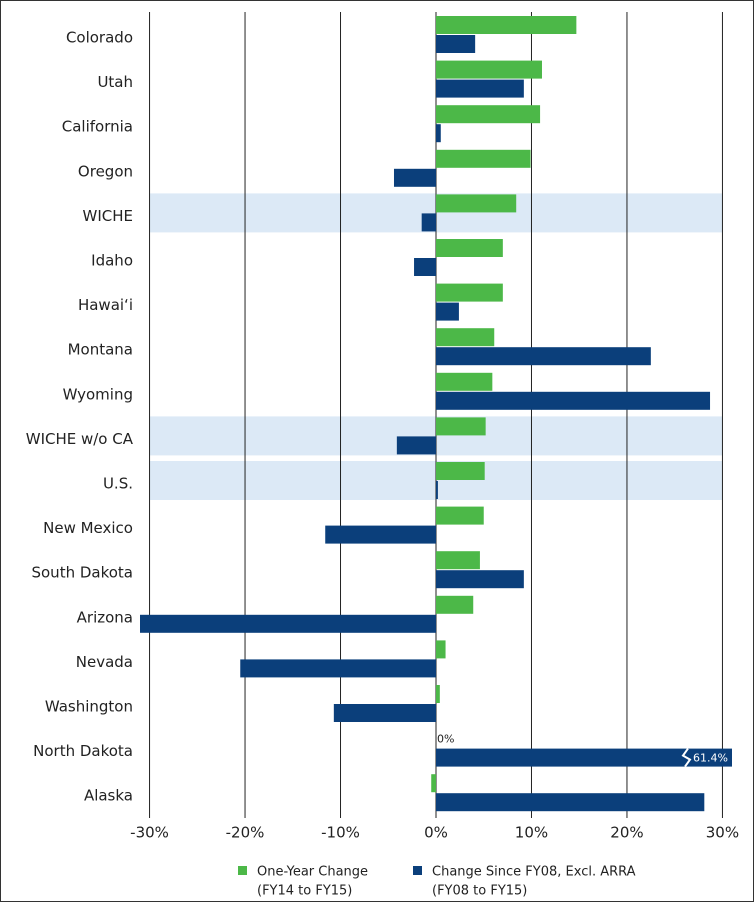 This screenshot has width=754, height=906. What do you see at coordinates (445, 739) in the screenshot?
I see `value-label: 0%` at bounding box center [445, 739].